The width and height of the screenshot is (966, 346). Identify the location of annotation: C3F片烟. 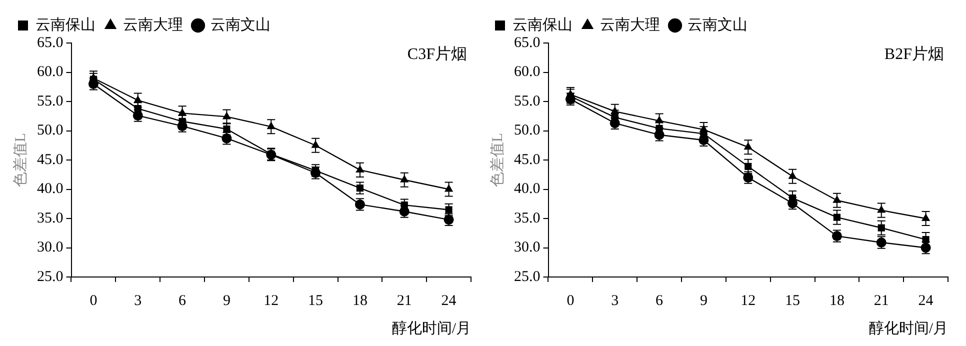
(437, 54).